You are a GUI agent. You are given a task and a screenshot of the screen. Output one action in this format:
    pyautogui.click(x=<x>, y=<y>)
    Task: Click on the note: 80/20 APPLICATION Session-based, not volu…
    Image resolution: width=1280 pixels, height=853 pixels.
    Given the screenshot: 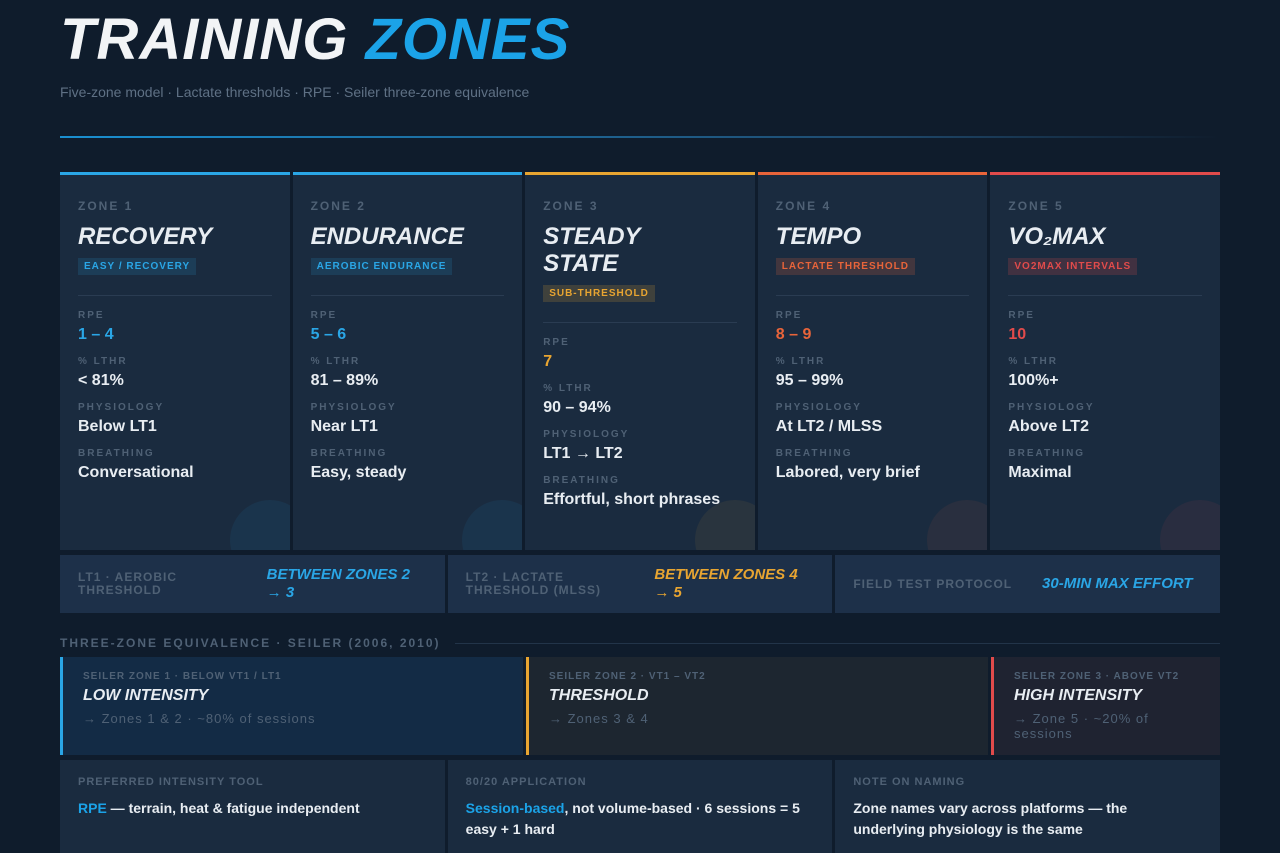 What is the action you would take?
    pyautogui.click(x=640, y=806)
    